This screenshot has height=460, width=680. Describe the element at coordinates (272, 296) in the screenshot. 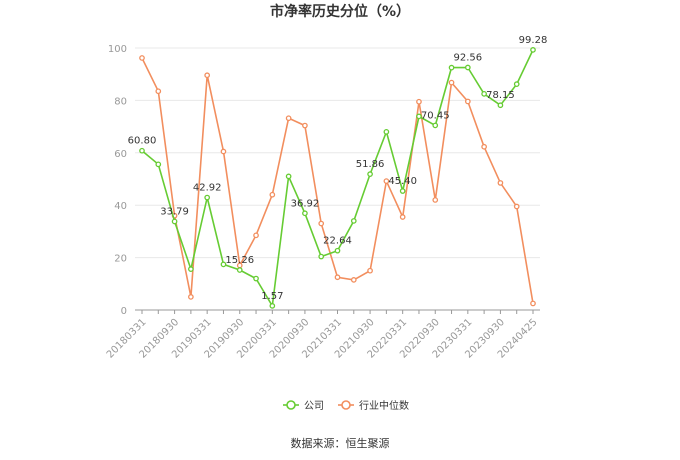

I see `data-label: 1.57` at that location.